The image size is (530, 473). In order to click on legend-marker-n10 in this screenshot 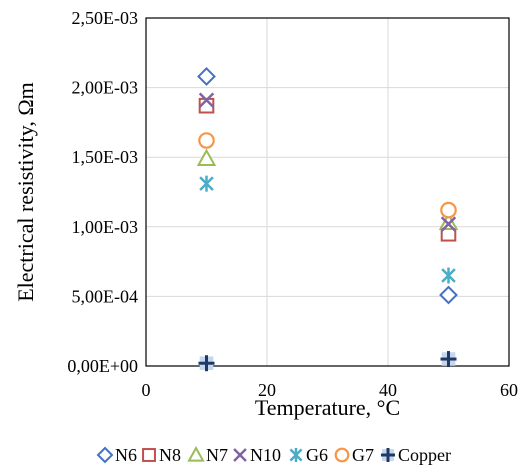, I will do `click(240, 455)`.